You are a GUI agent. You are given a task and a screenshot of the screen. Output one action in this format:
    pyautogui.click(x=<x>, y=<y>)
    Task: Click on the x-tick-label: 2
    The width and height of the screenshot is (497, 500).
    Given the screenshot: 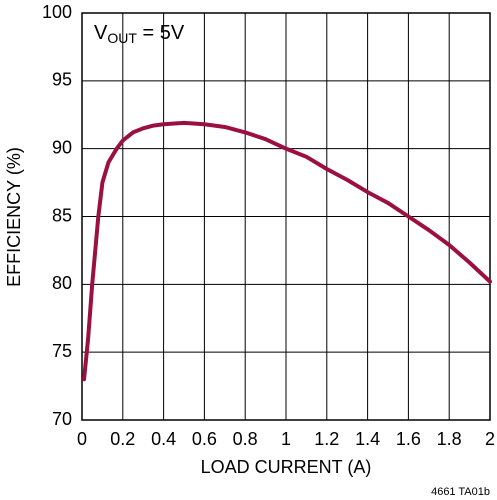 What is the action you would take?
    pyautogui.click(x=490, y=439)
    